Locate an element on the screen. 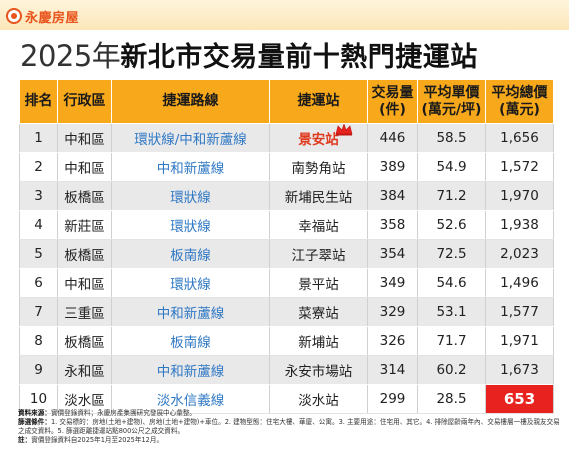  cell-total-price: 1,572 is located at coordinates (519, 167).